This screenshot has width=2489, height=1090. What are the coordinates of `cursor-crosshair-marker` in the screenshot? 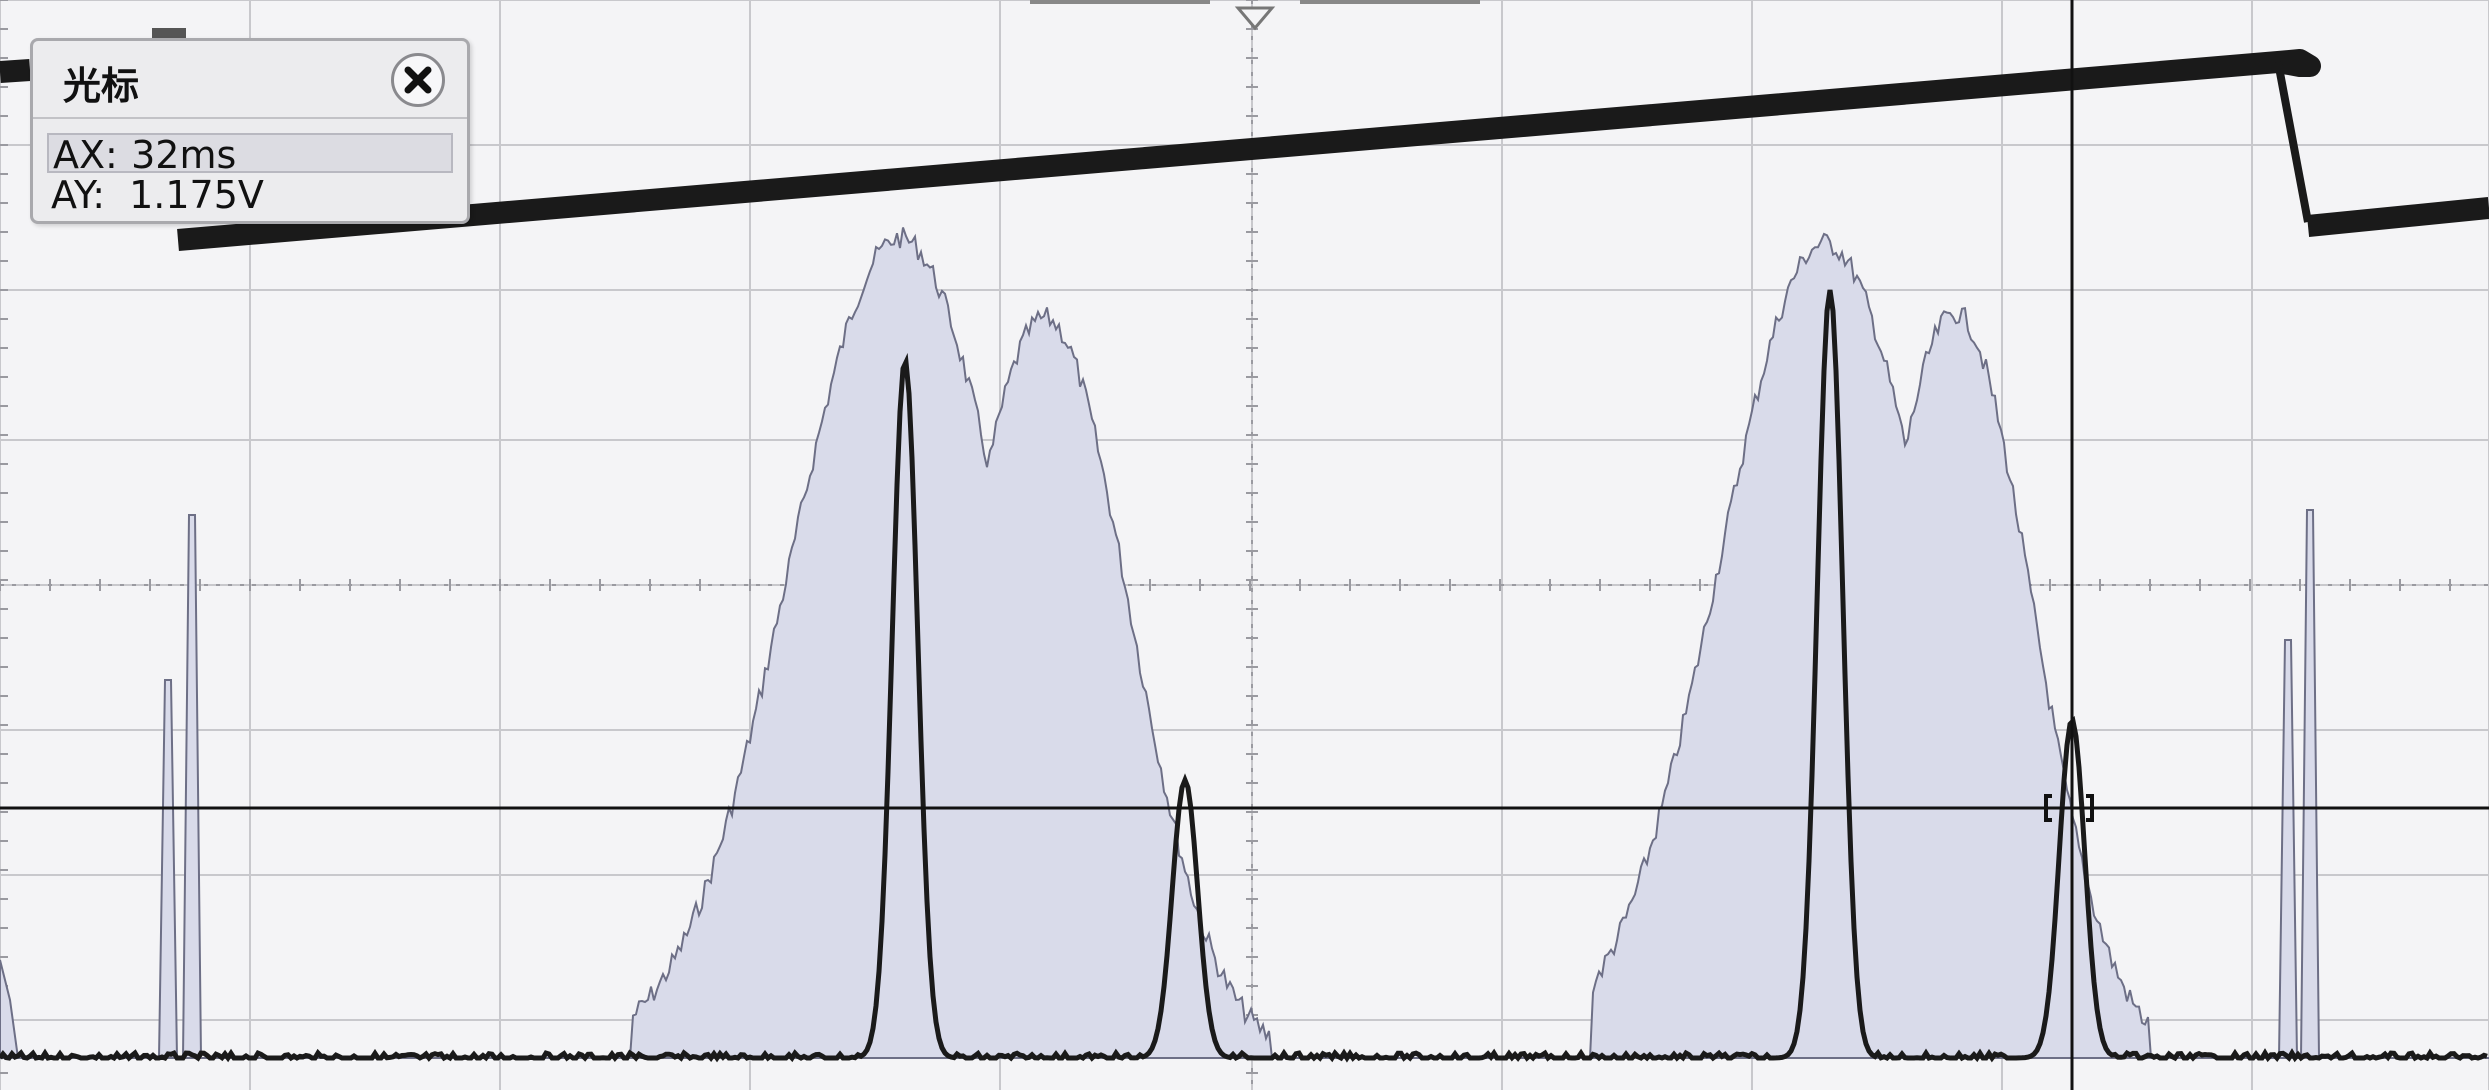 It's located at (2069, 808).